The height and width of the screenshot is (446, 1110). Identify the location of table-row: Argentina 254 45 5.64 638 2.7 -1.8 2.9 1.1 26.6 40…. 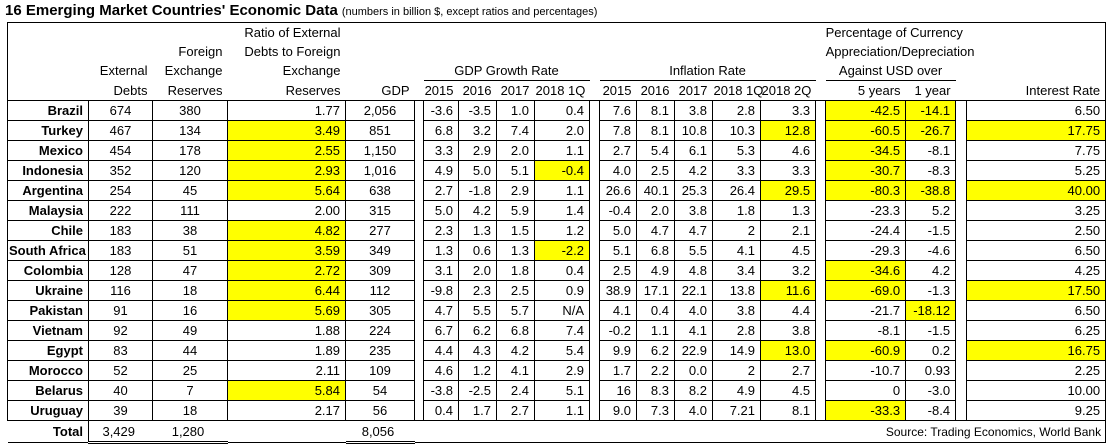
(557, 190).